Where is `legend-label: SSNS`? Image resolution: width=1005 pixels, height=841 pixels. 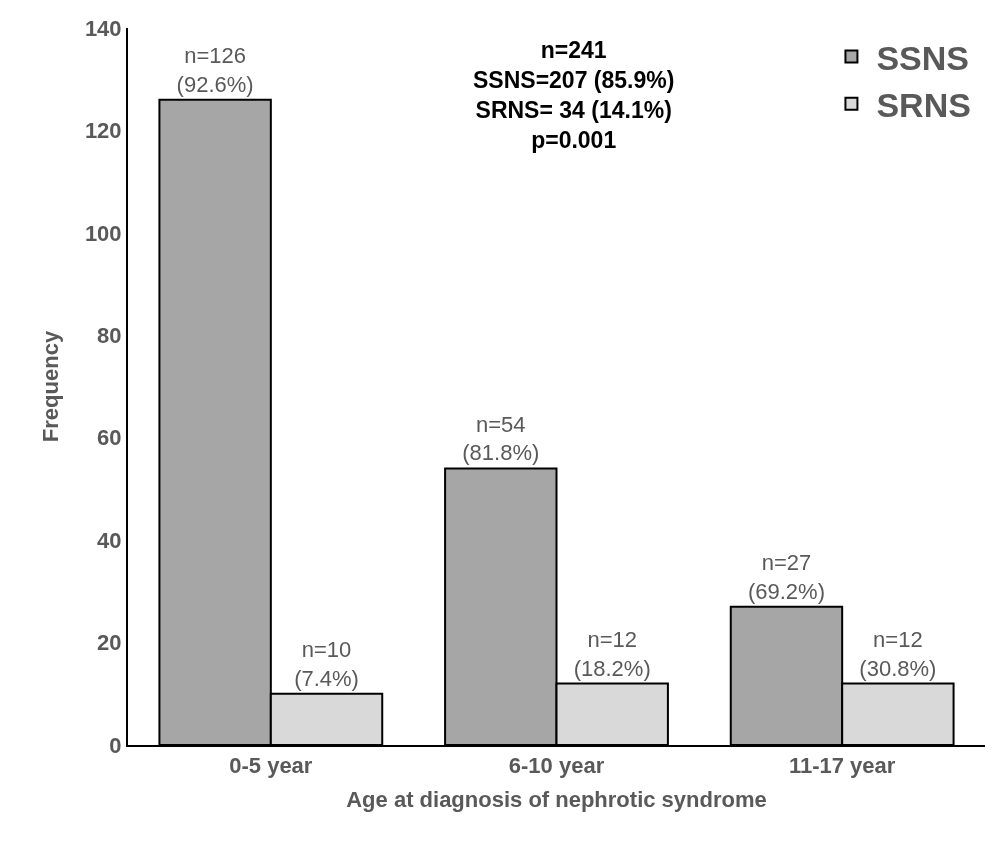 legend-label: SSNS is located at coordinates (923, 57).